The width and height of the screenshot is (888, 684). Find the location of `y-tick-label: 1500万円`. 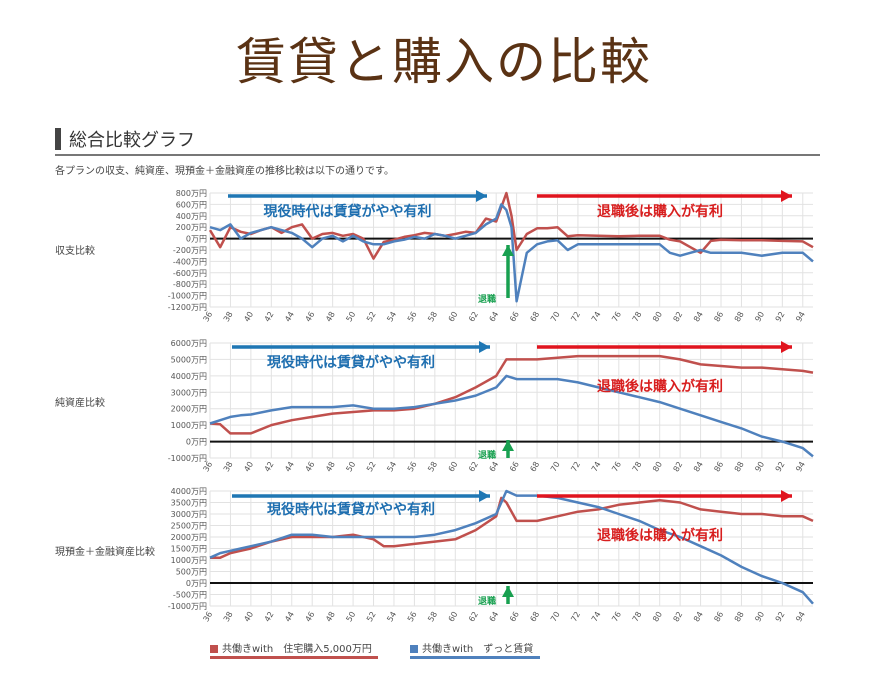

y-tick-label: 1500万円 is located at coordinates (189, 549).